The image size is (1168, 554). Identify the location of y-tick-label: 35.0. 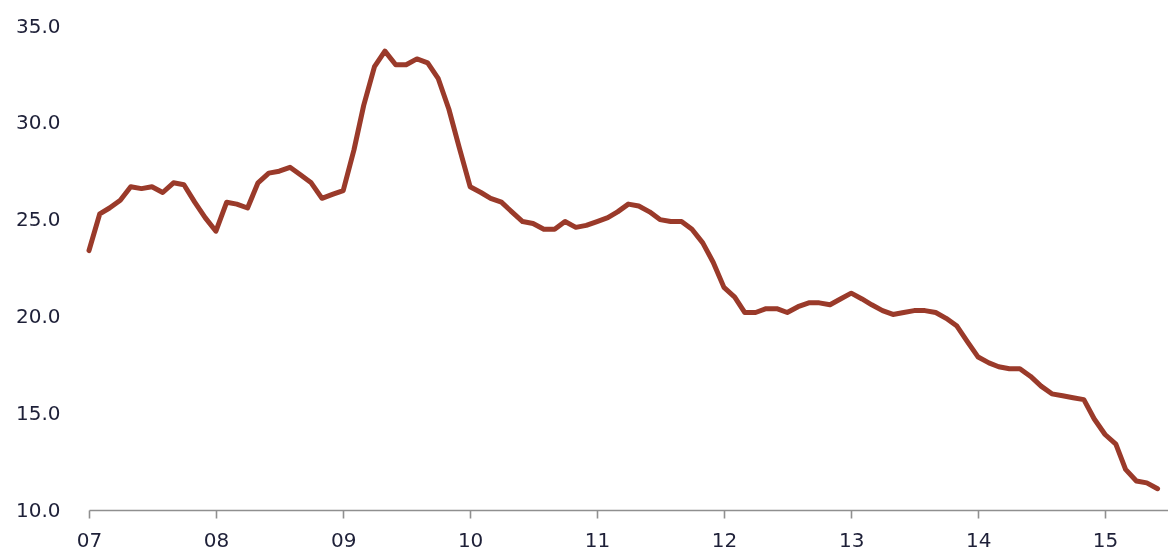
(38, 25).